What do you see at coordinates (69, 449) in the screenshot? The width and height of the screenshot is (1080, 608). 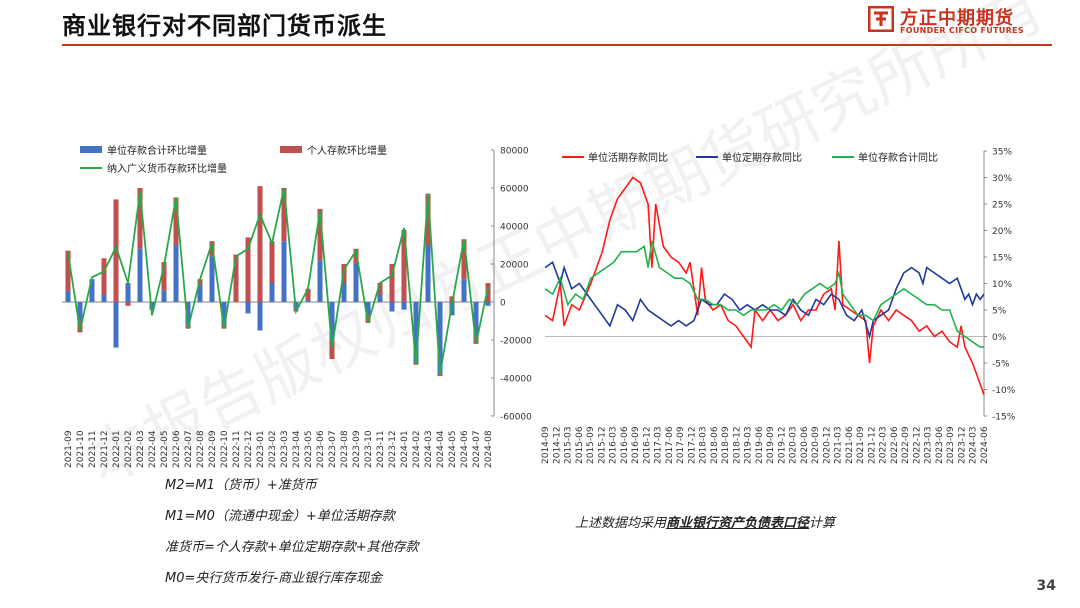 I see `left-chart-x-tick-label: 2021-09` at bounding box center [69, 449].